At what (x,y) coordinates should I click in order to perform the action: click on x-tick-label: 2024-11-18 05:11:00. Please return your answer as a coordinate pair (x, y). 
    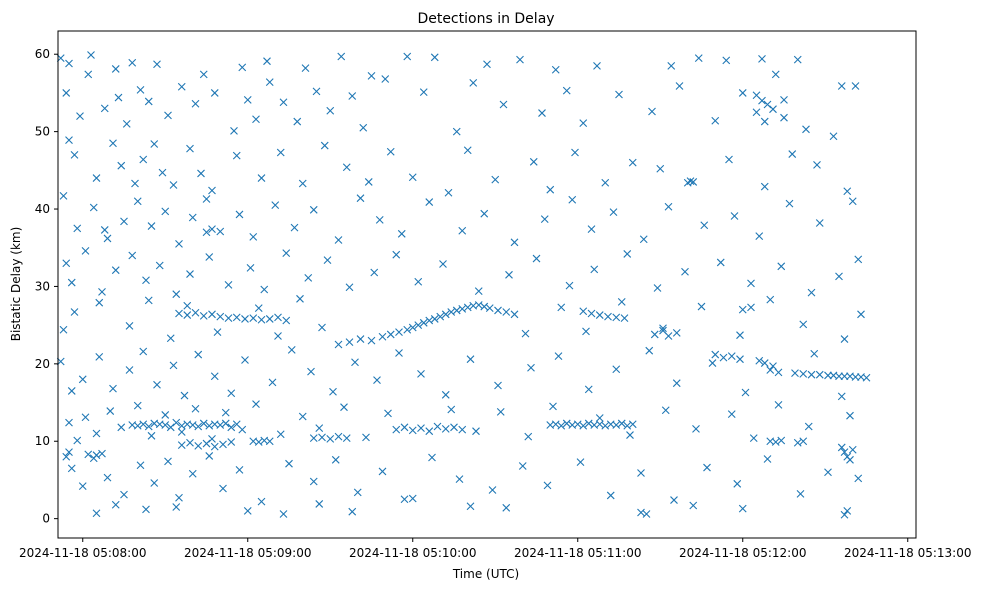
    Looking at the image, I should click on (577, 553).